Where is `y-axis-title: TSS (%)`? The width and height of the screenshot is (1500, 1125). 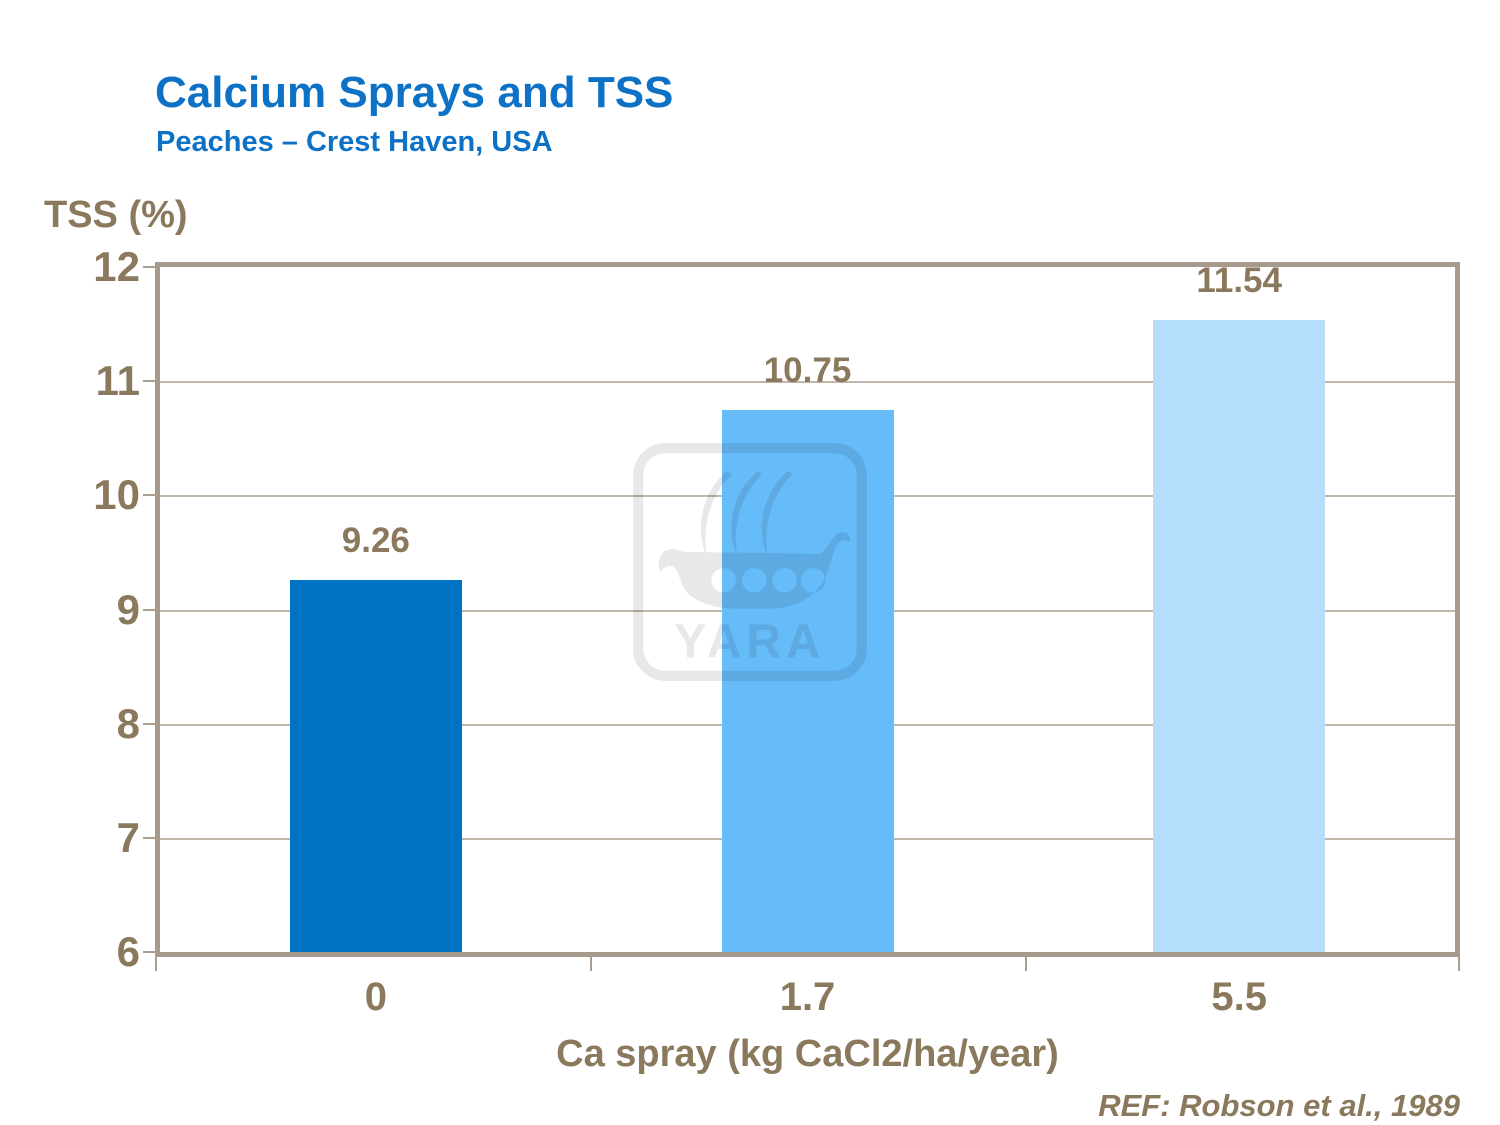
y-axis-title: TSS (%) is located at coordinates (116, 215).